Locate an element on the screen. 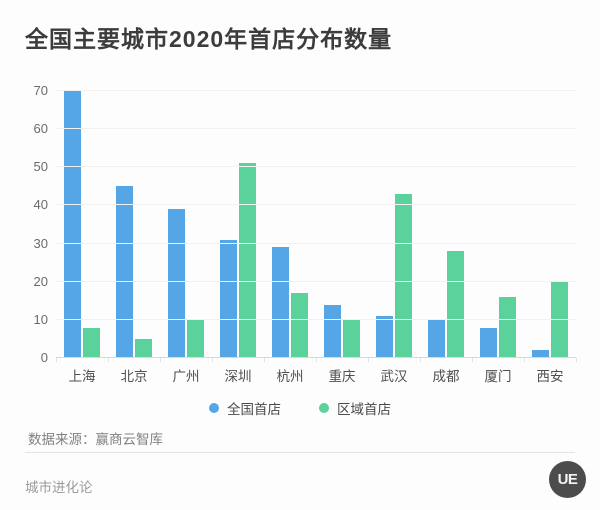 The width and height of the screenshot is (600, 510). x-axis-label: 武汉 is located at coordinates (394, 376).